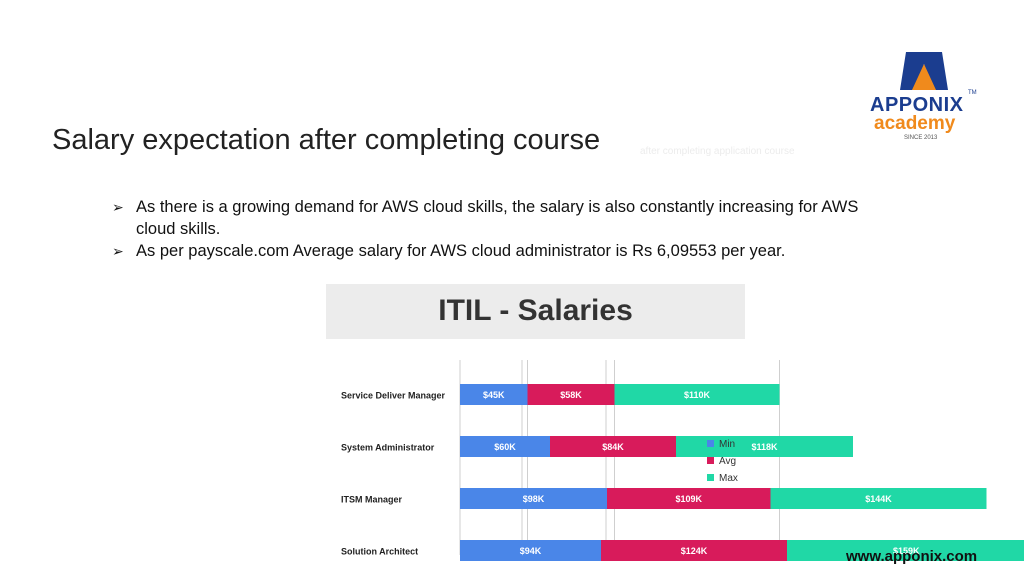 The image size is (1024, 576). What do you see at coordinates (717, 151) in the screenshot?
I see `ghost-text: after completing application course` at bounding box center [717, 151].